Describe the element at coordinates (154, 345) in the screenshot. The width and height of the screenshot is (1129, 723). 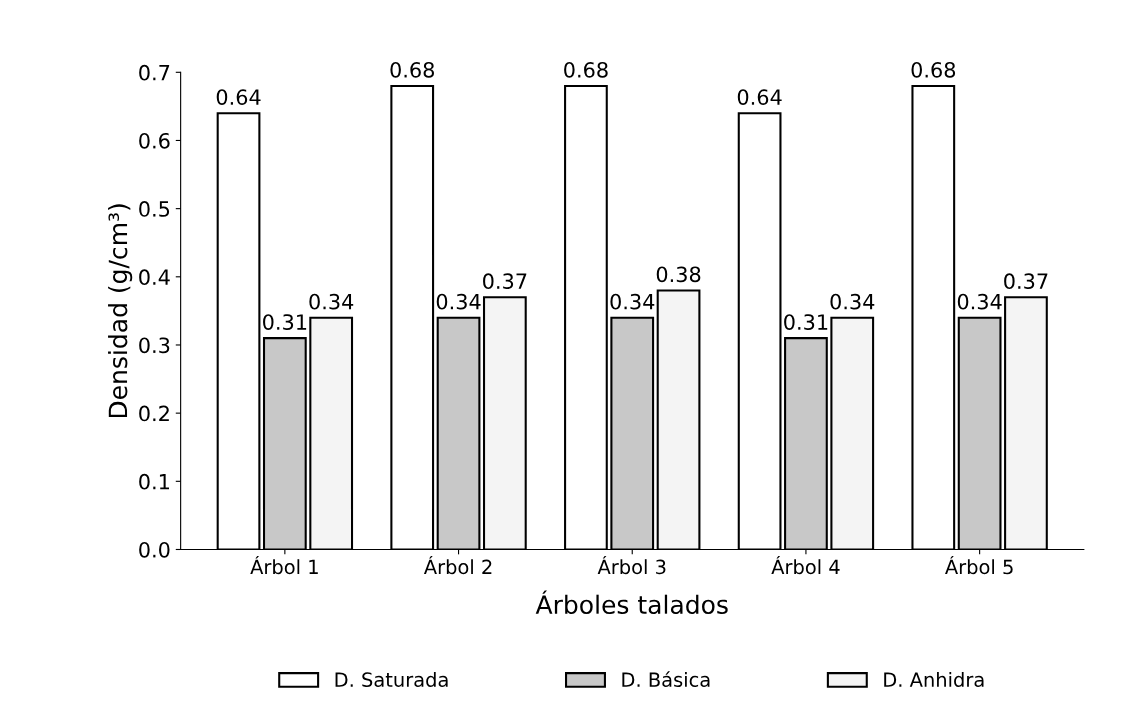
I see `y-tick-label: 0.3` at that location.